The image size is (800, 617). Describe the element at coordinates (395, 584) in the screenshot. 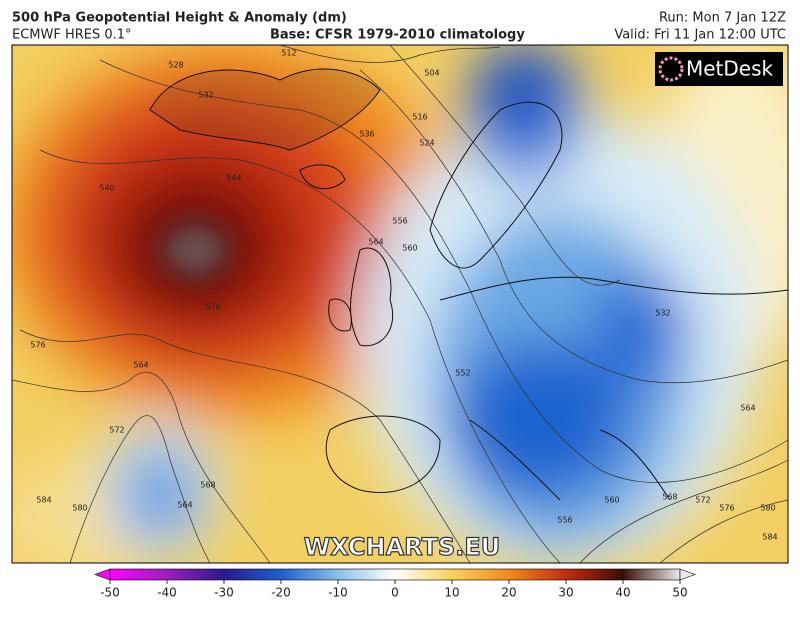

I see `colorbar: -50 -40 -30 -20 -10 0 10 20 30 40 50` at that location.